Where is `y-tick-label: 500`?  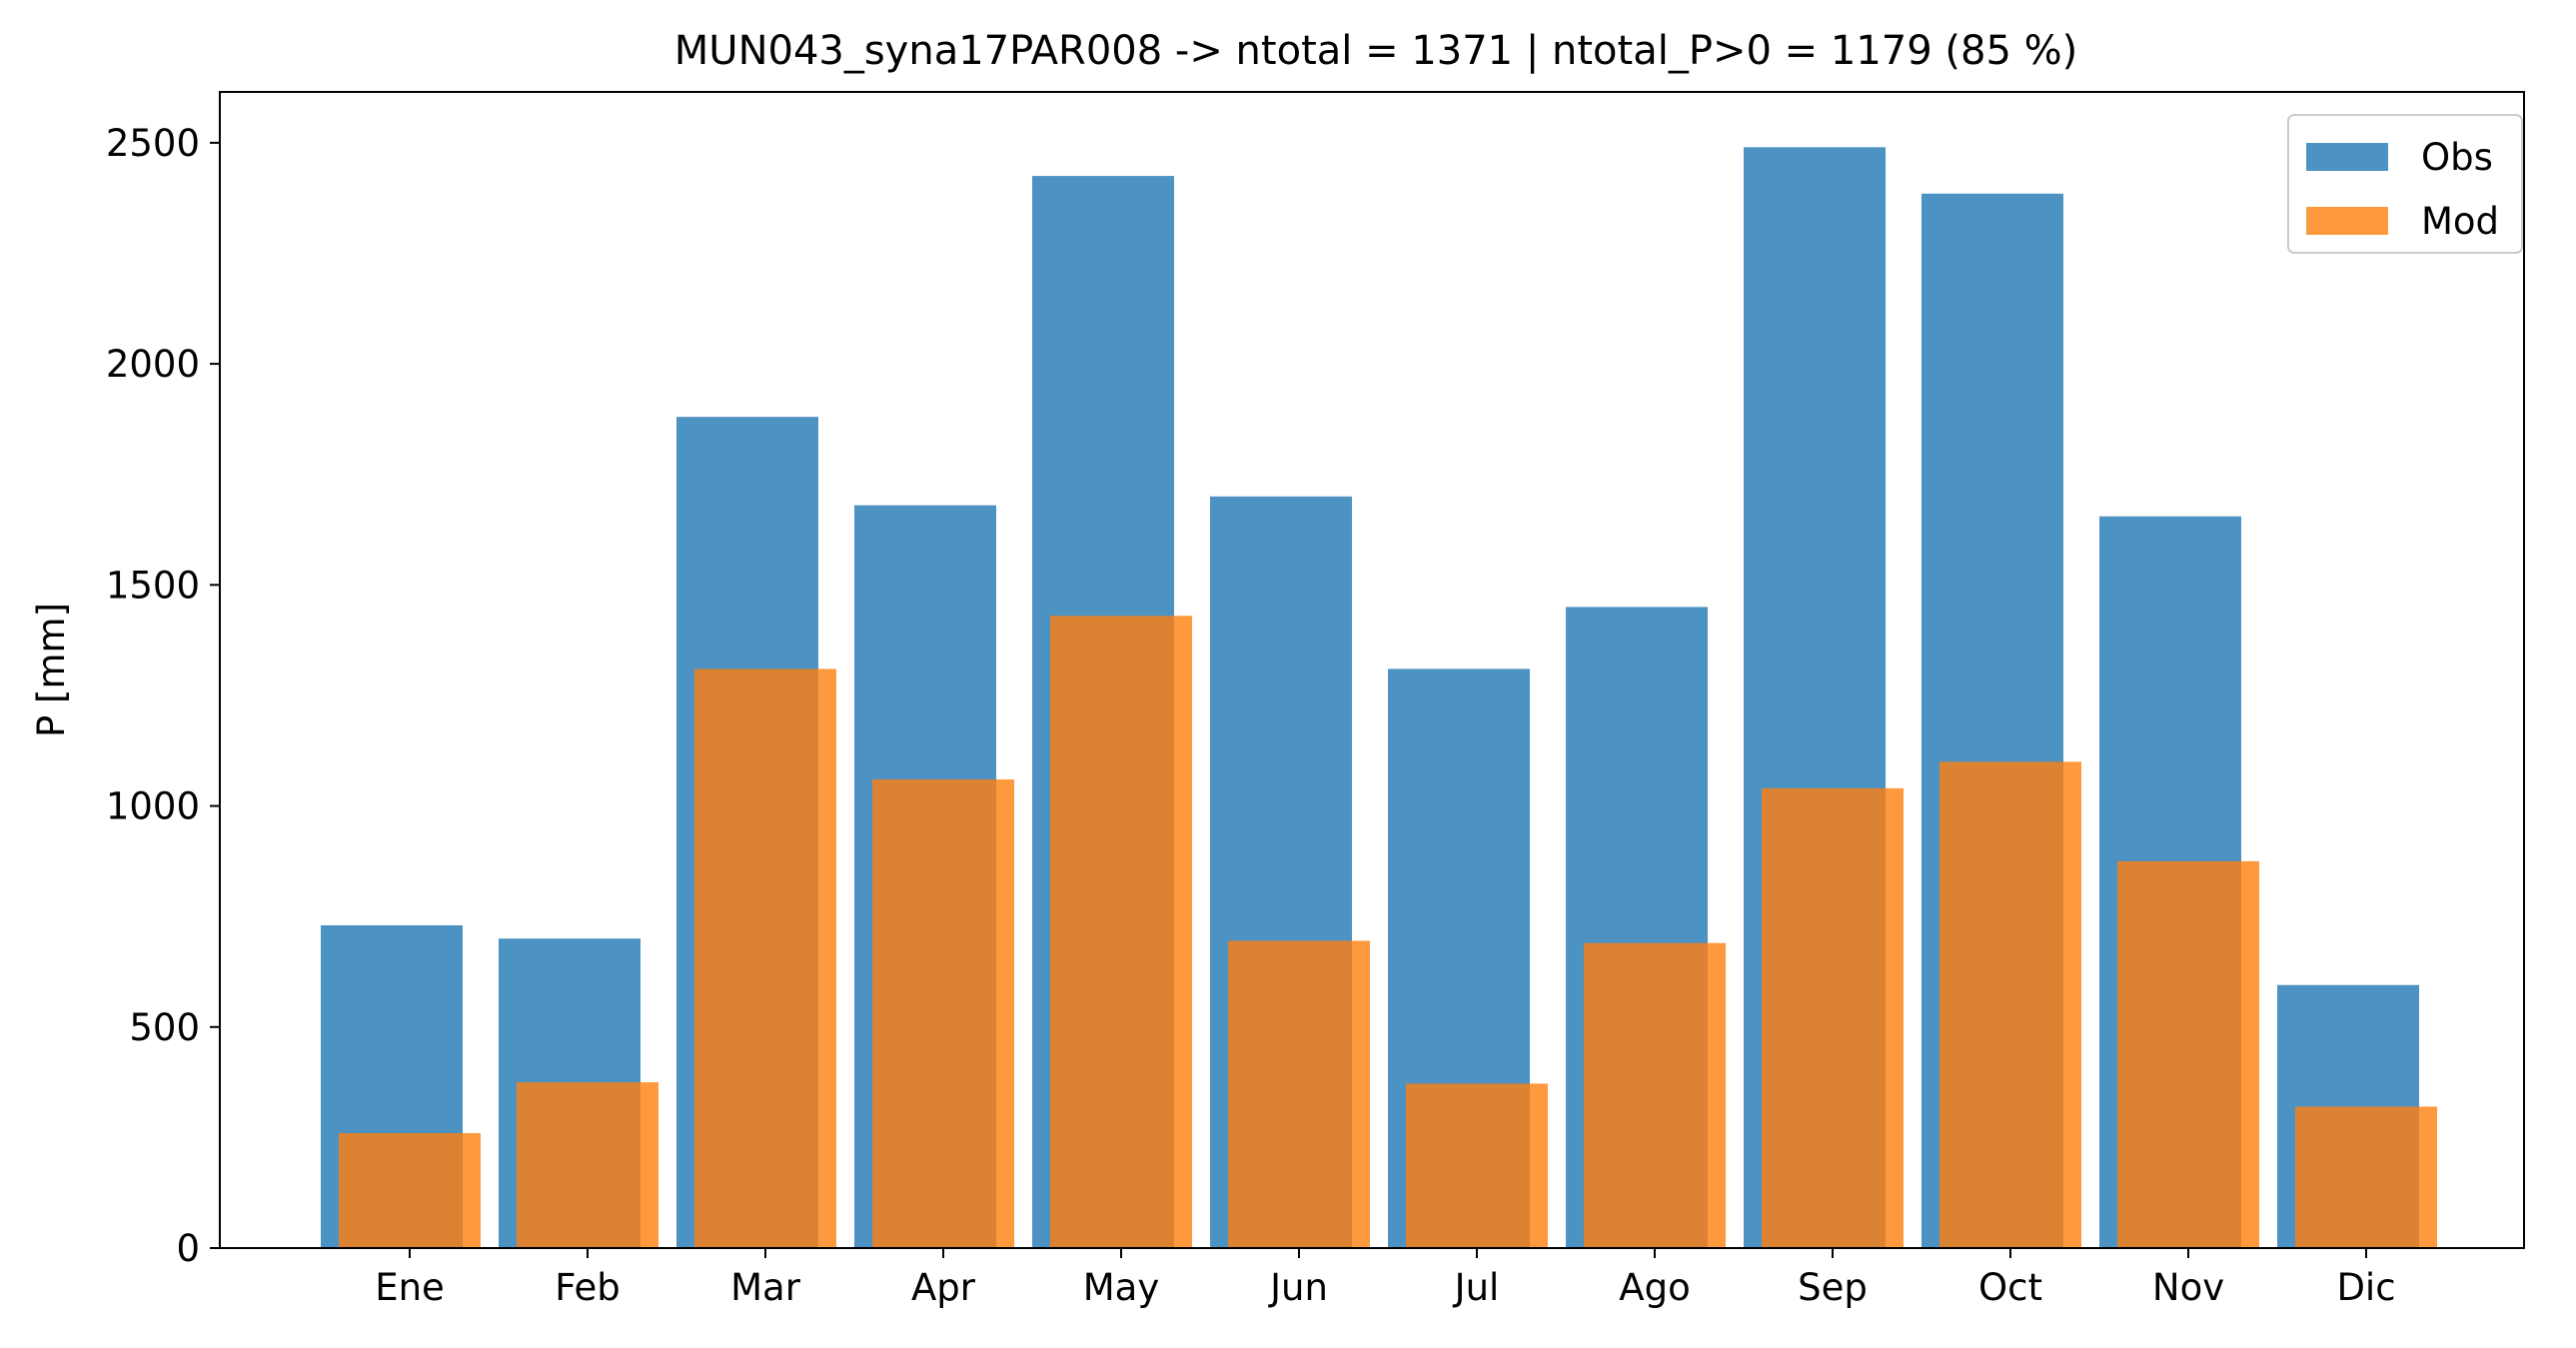
y-tick-label: 500 is located at coordinates (164, 1027).